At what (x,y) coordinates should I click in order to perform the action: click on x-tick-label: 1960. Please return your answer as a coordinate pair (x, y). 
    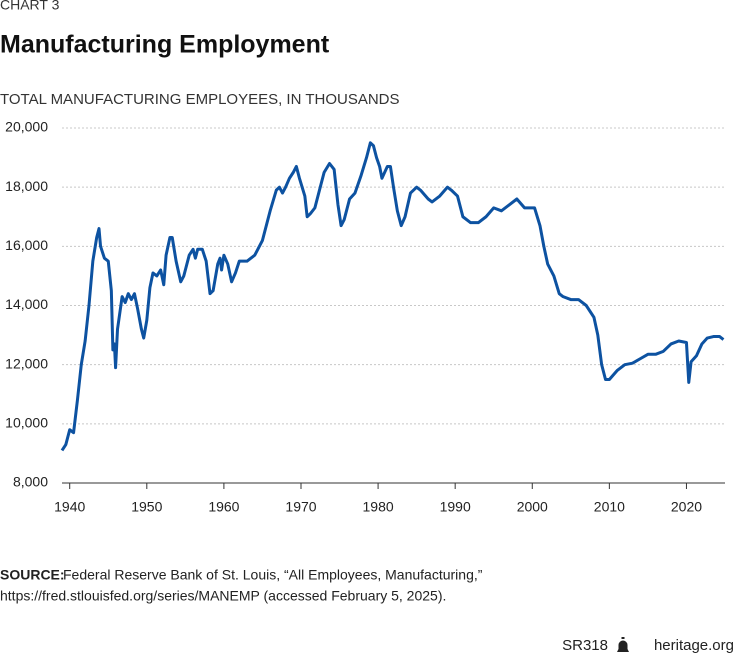
    Looking at the image, I should click on (223, 507).